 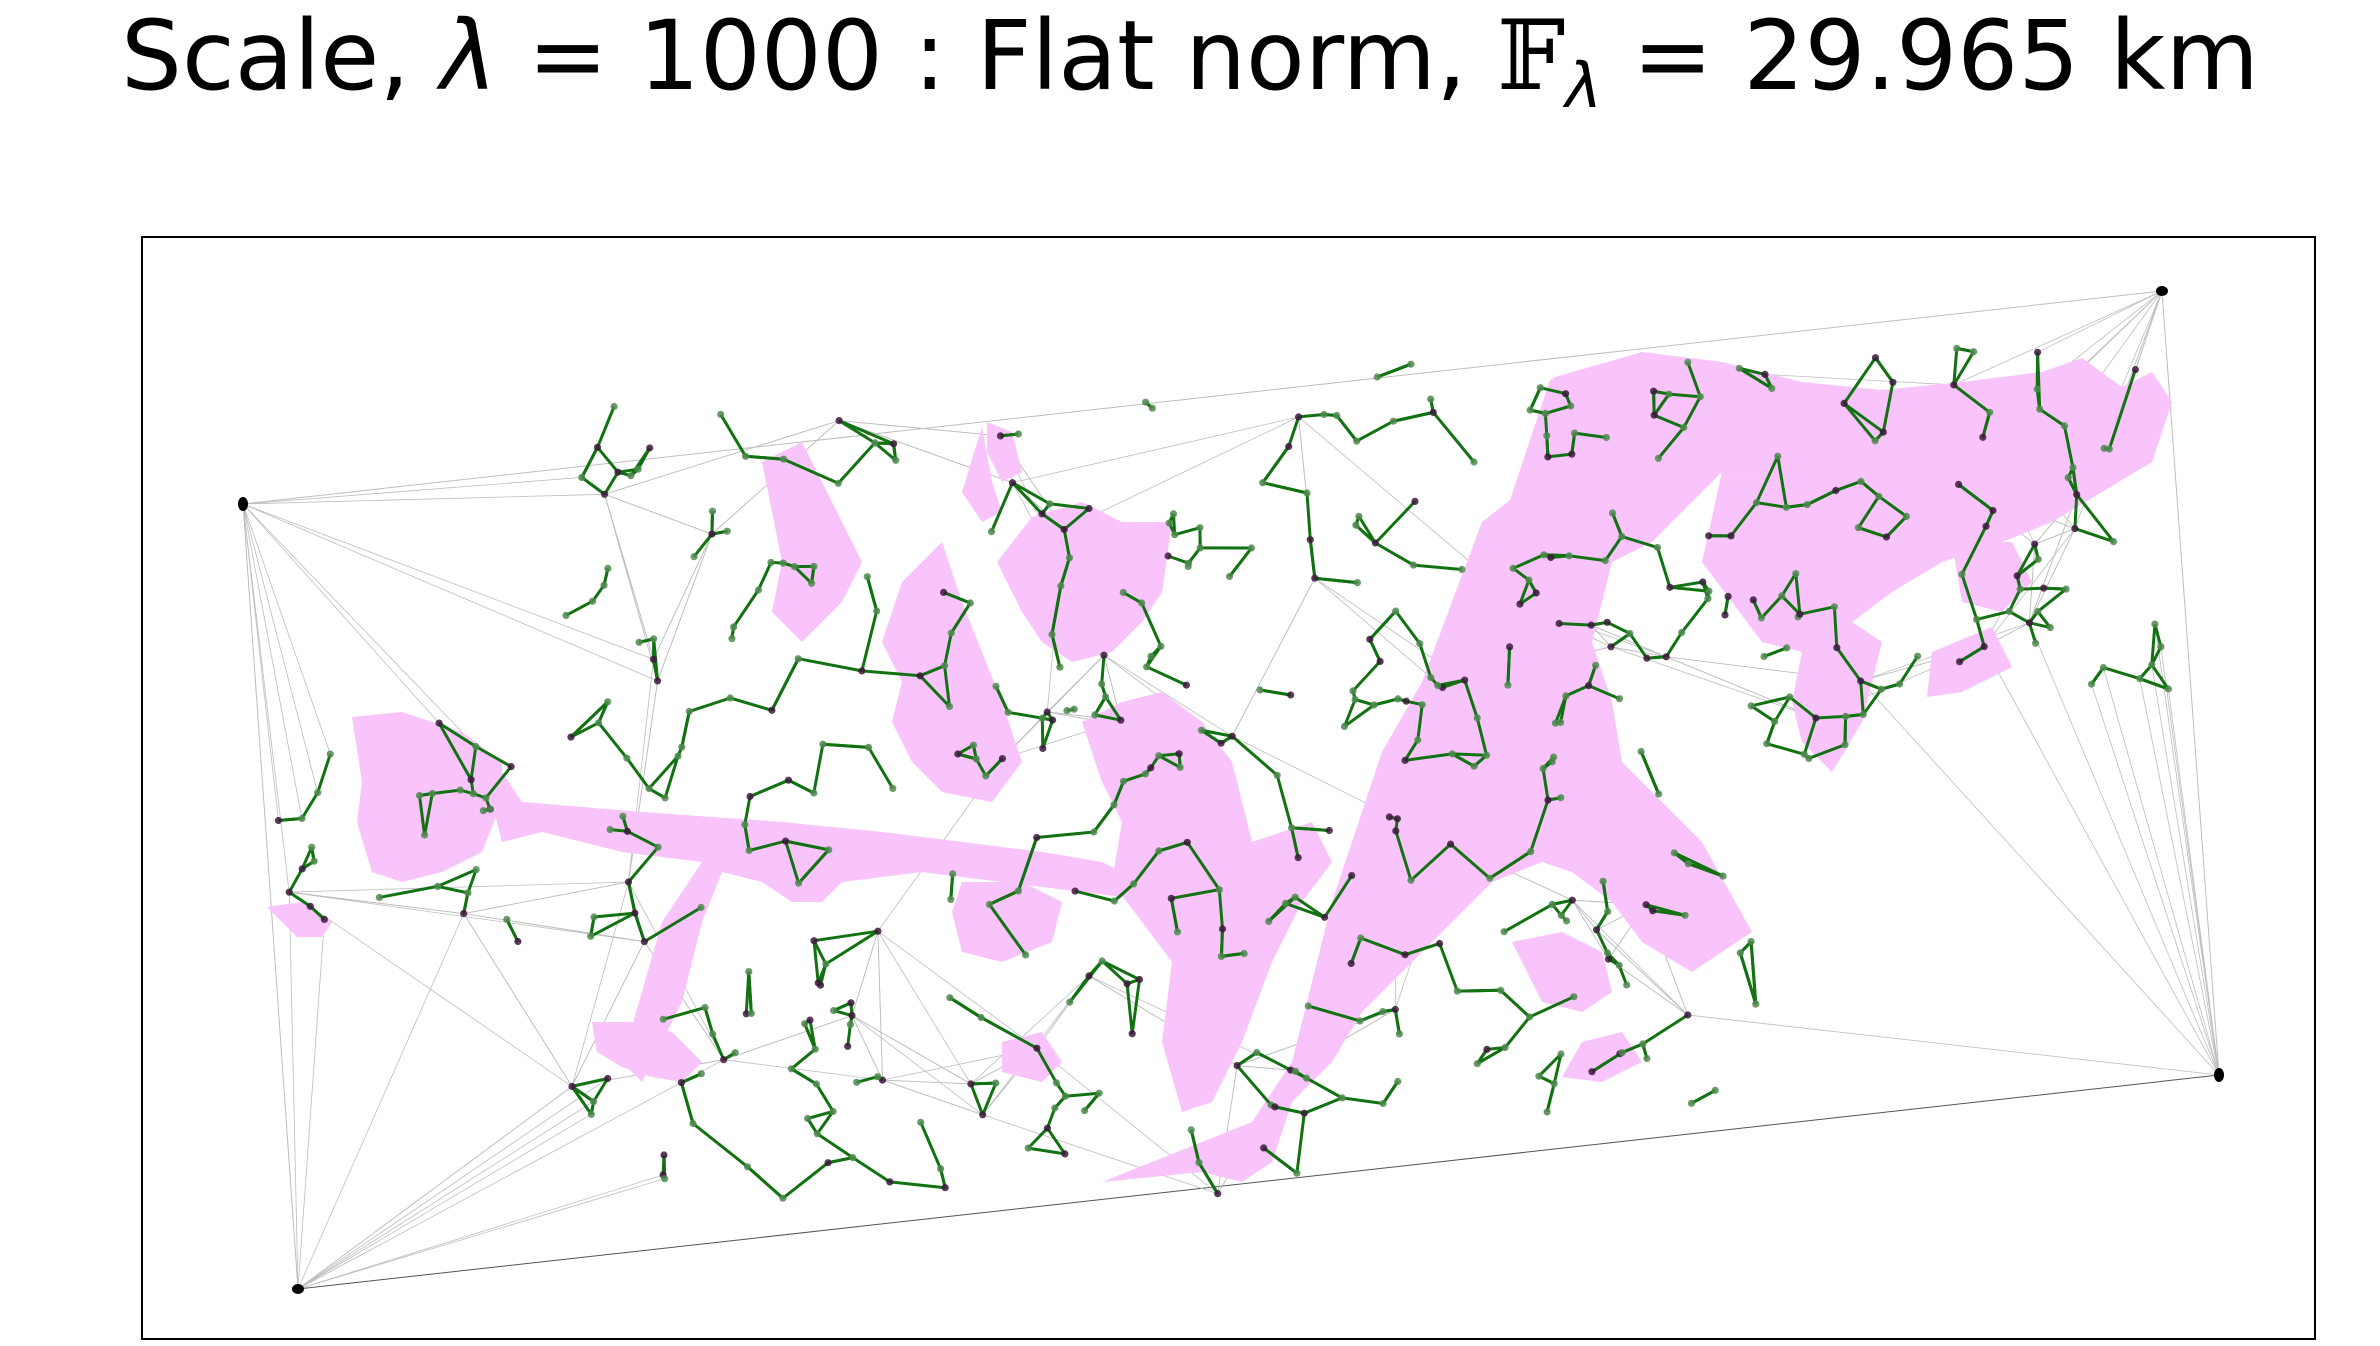 I want to click on corner-anchor-node, so click(x=2219, y=1075).